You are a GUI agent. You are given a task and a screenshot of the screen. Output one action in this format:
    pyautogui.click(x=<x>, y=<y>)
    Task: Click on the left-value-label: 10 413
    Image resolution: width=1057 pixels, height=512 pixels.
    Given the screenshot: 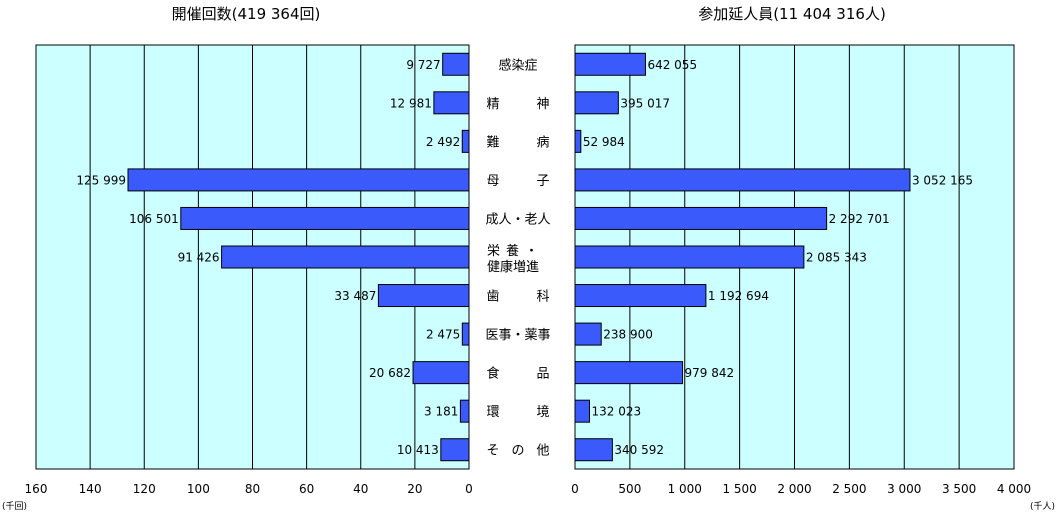 What is the action you would take?
    pyautogui.click(x=418, y=450)
    